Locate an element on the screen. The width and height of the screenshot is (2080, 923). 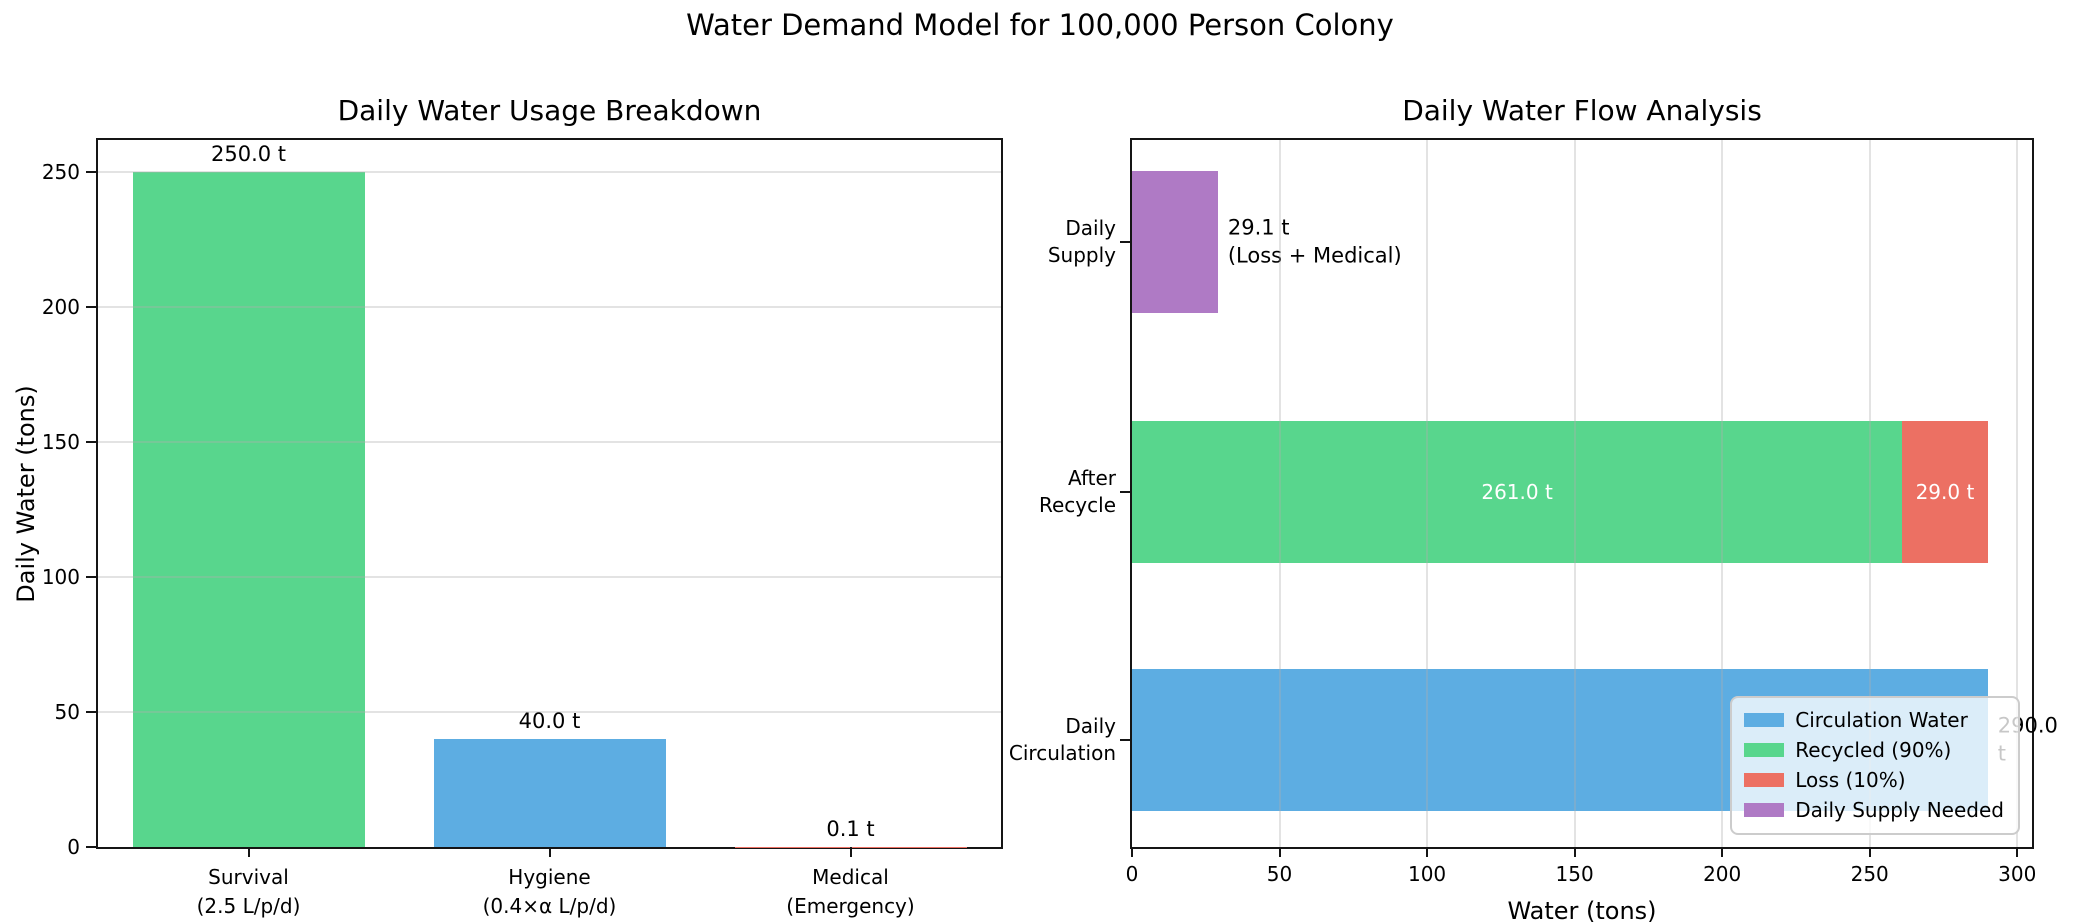
legend-item-daily-supply-needed: Daily Supply Needed is located at coordinates (1874, 809).